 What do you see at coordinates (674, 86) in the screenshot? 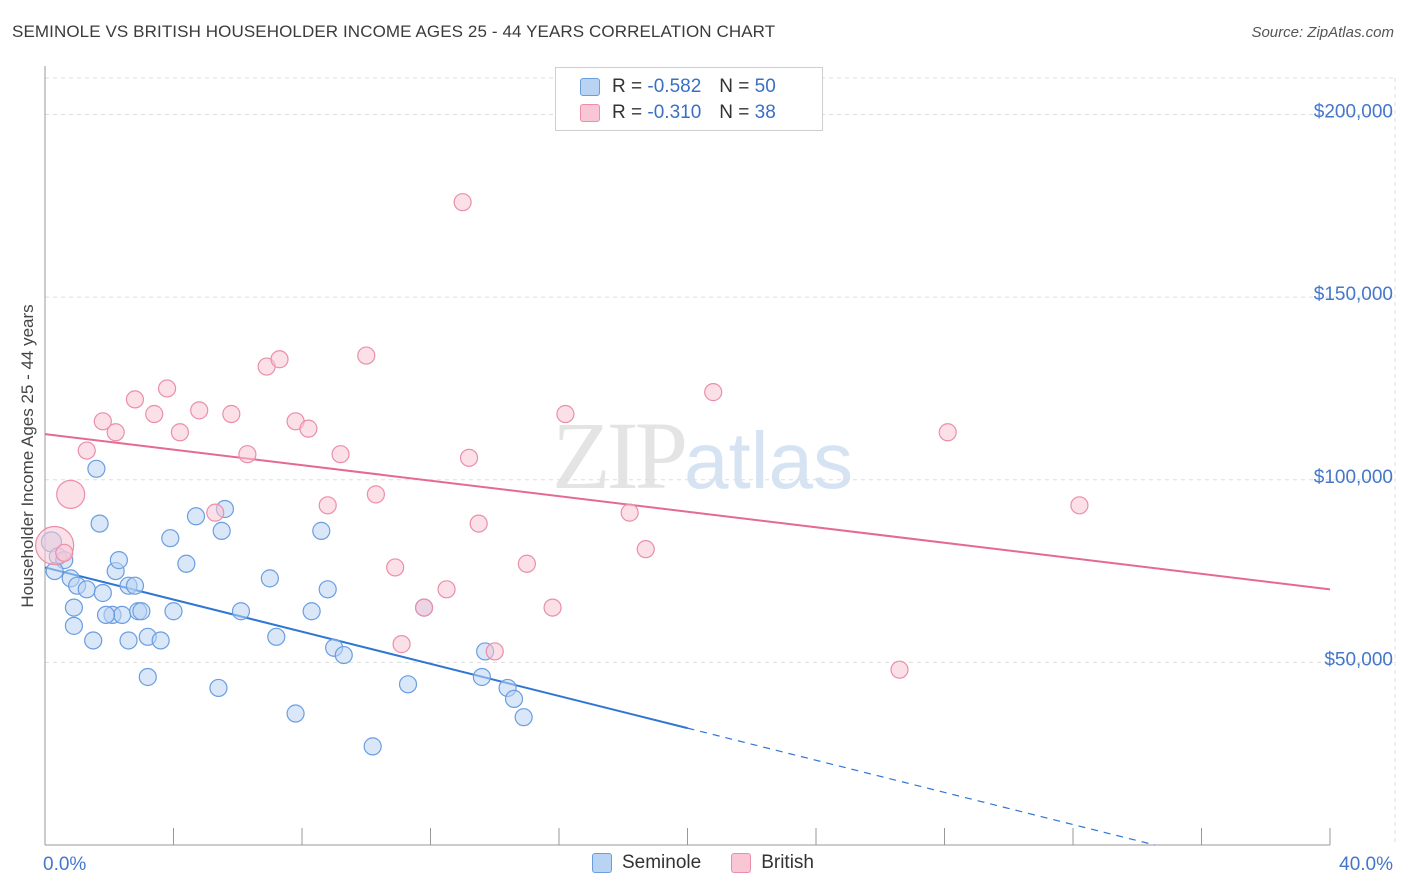
I see `seminole-r-value: -0.582` at bounding box center [674, 86].